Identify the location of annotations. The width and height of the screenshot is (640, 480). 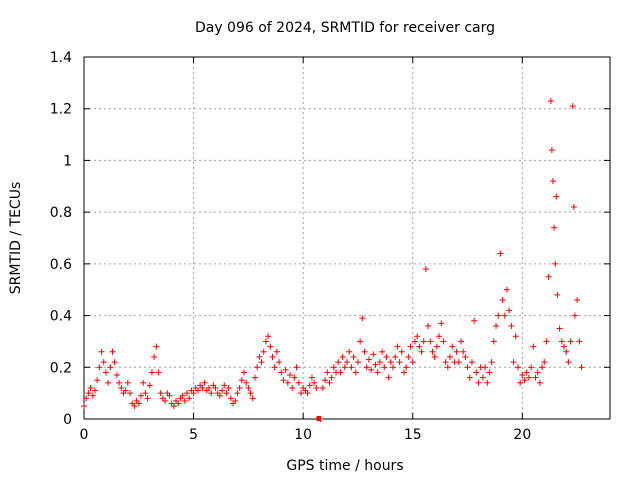
(318, 418).